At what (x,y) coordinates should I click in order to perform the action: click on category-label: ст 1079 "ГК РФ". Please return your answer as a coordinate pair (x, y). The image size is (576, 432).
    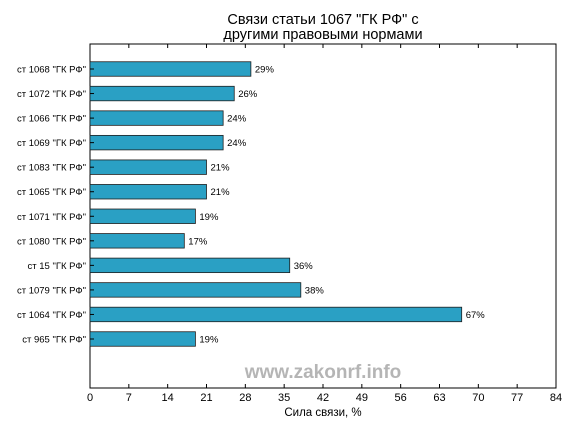
    Looking at the image, I should click on (51, 290).